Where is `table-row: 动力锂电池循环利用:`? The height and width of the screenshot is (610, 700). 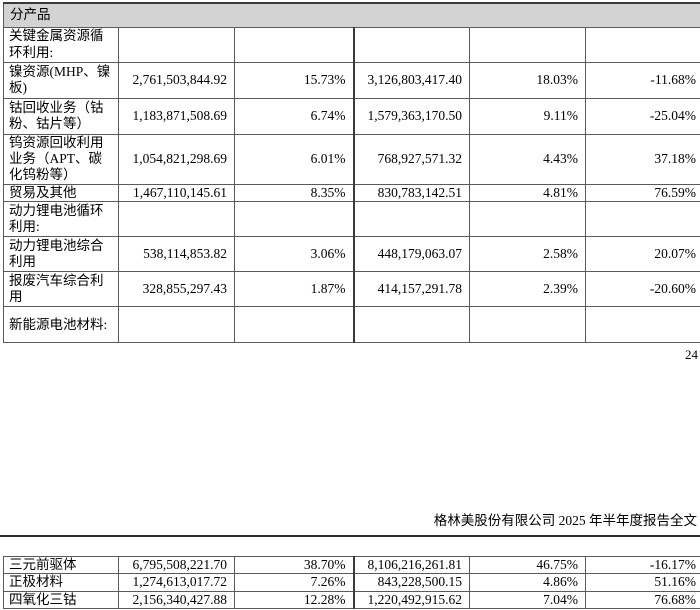
table-row: 动力锂电池循环利用: is located at coordinates (351, 219).